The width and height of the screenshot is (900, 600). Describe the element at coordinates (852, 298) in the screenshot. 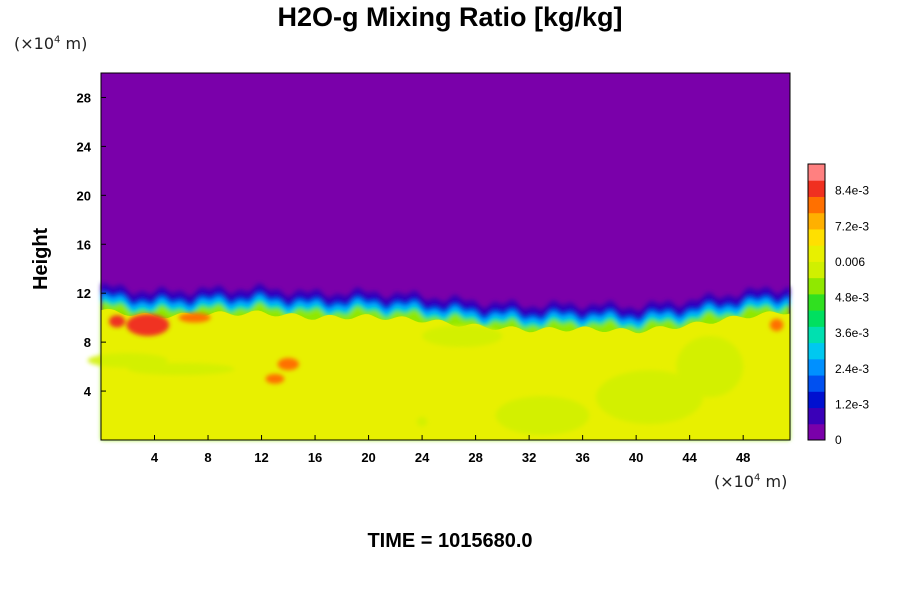

I see `colorbar-tick-label: 4.8e-3` at that location.